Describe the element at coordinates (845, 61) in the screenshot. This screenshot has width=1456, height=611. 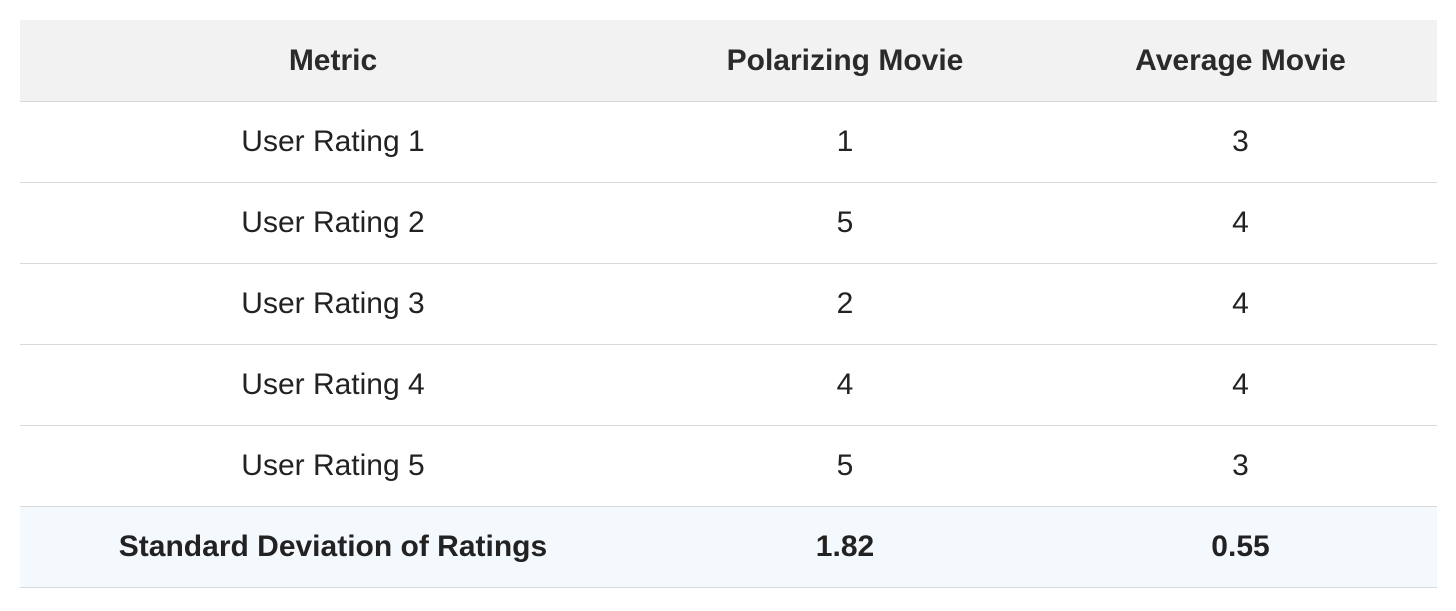
I see `header-cell: Polarizing Movie` at that location.